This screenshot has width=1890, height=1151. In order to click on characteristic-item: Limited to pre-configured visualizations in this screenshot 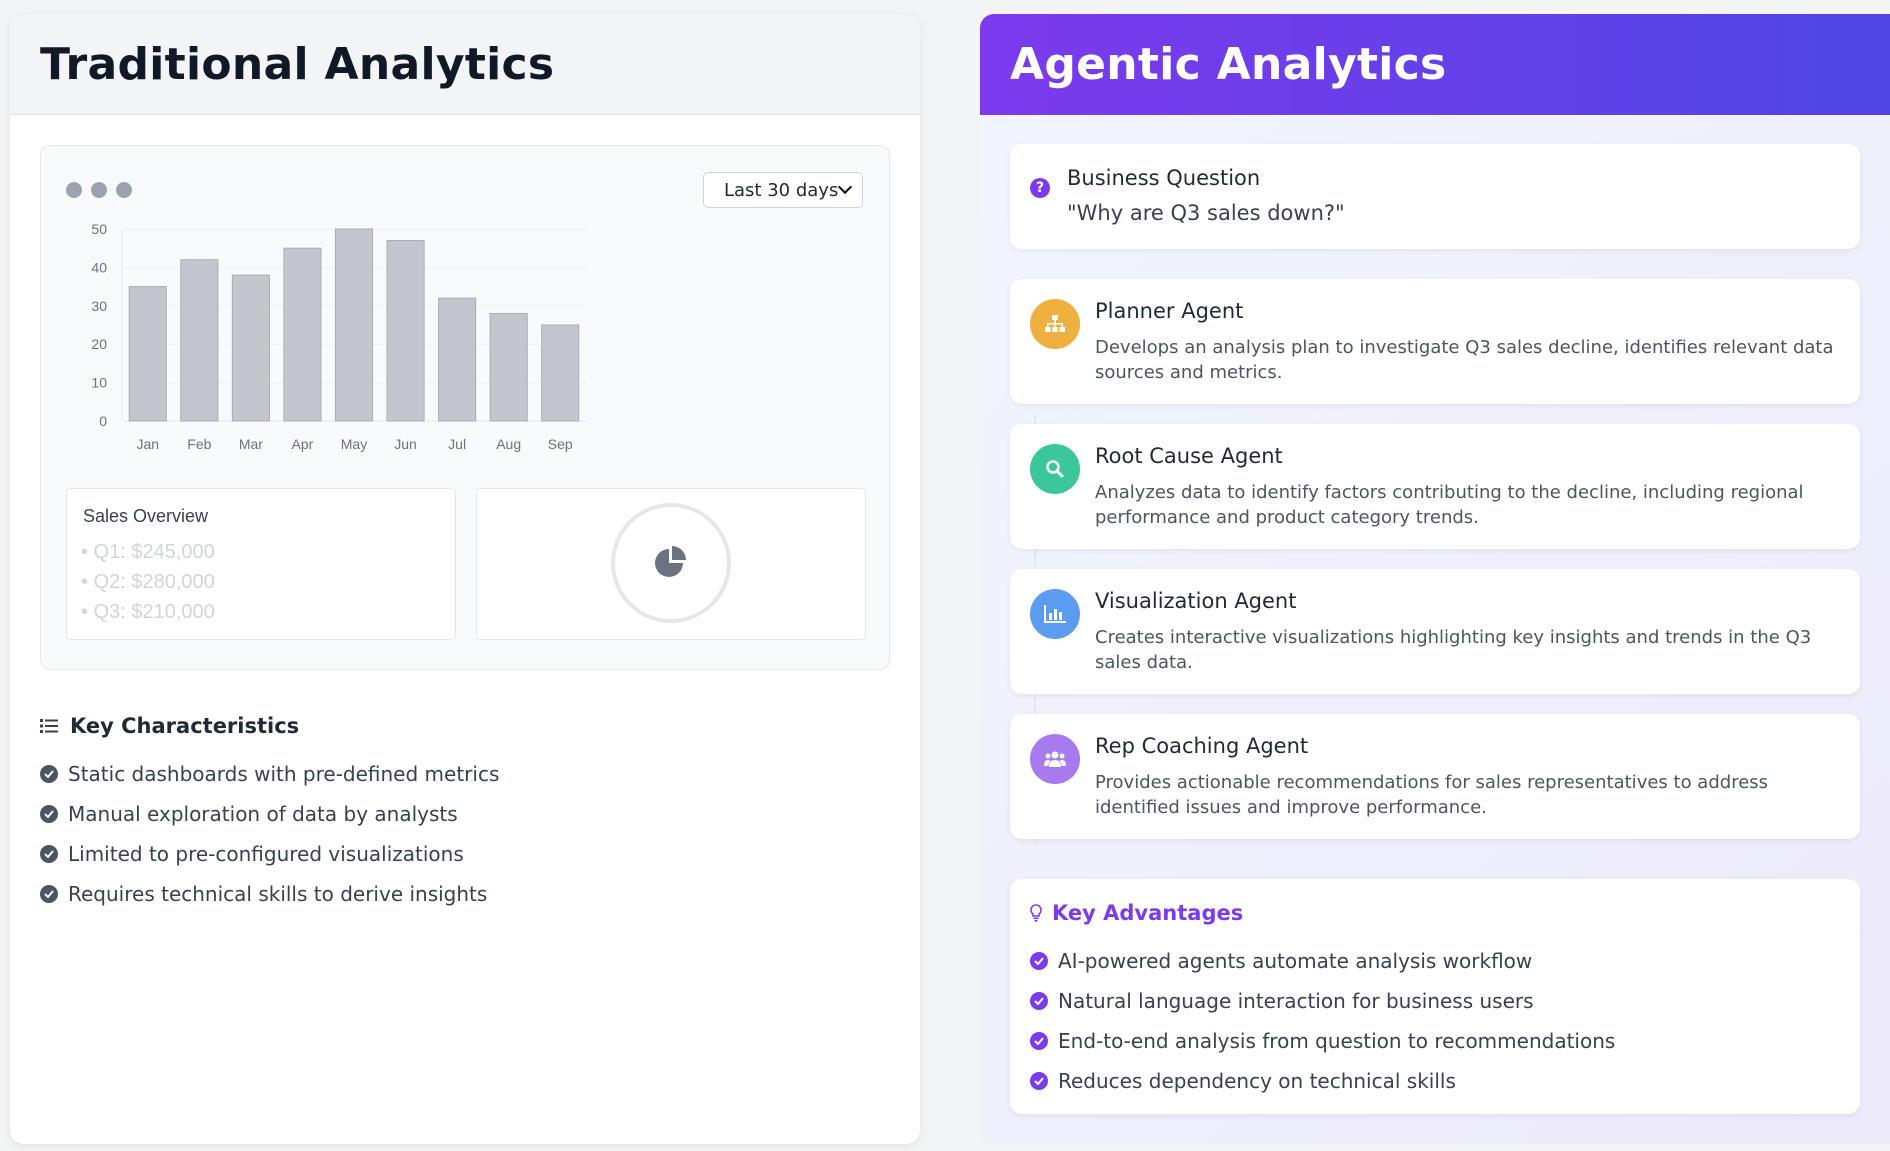, I will do `click(269, 854)`.